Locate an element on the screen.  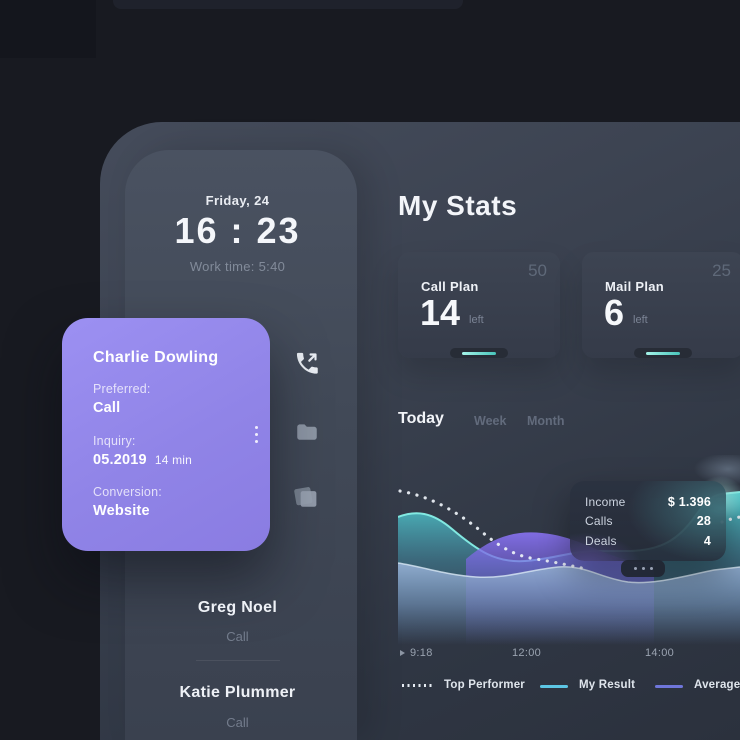
stats-area-chart is located at coordinates (569, 550).